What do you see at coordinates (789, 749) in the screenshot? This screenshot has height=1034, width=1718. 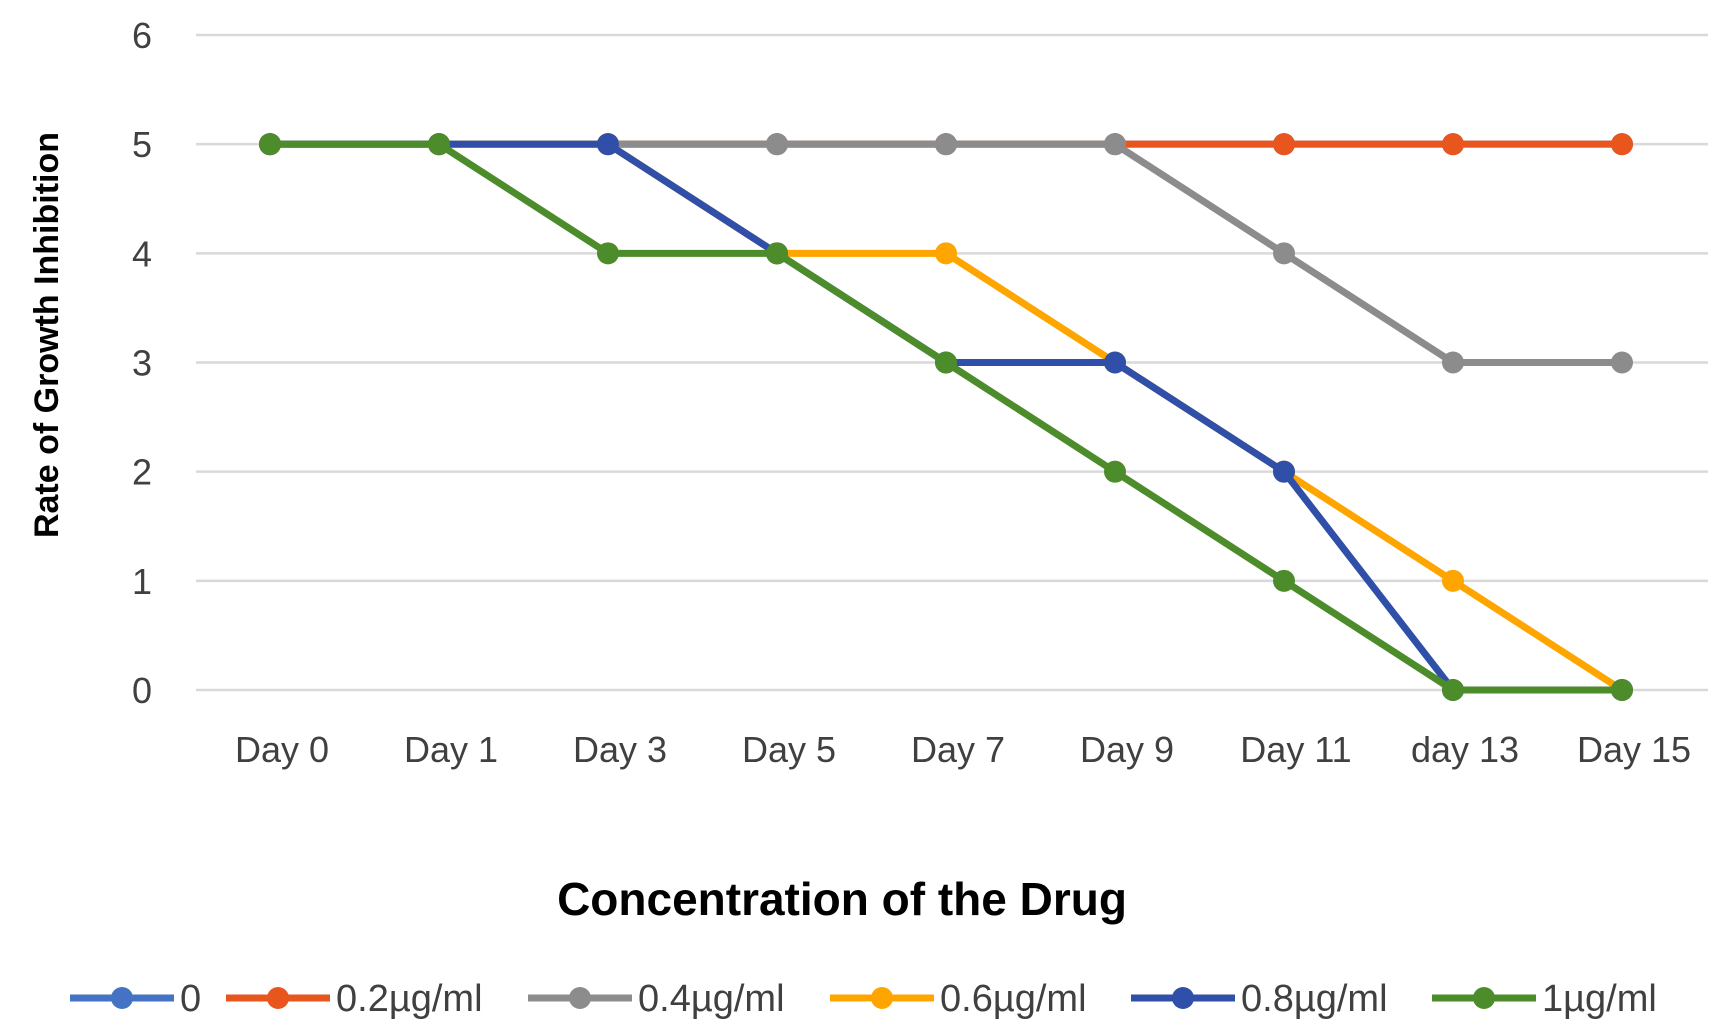 I see `x-tick-label: Day 5` at bounding box center [789, 749].